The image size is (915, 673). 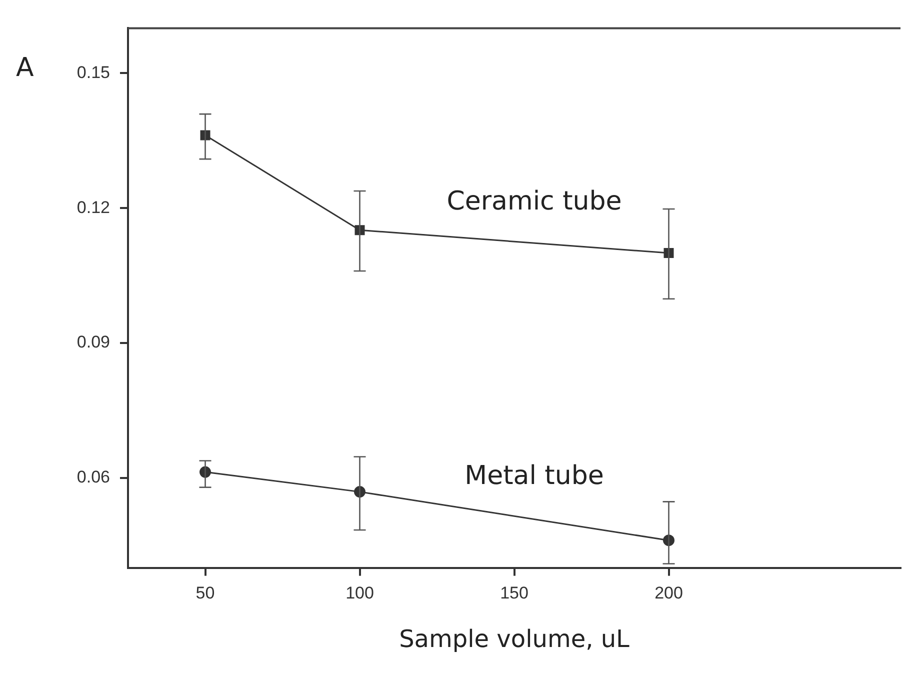 I want to click on text: A, so click(x=25, y=67).